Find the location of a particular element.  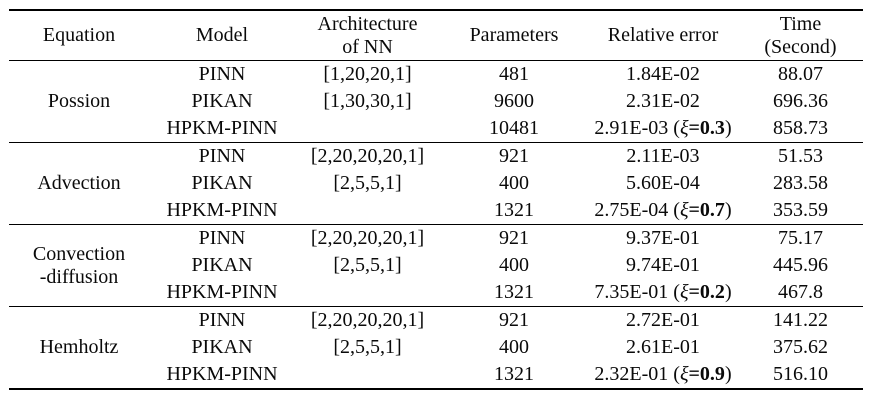

cell-relative-error: 7.35E-01 (ξ=0.2) is located at coordinates (663, 293).